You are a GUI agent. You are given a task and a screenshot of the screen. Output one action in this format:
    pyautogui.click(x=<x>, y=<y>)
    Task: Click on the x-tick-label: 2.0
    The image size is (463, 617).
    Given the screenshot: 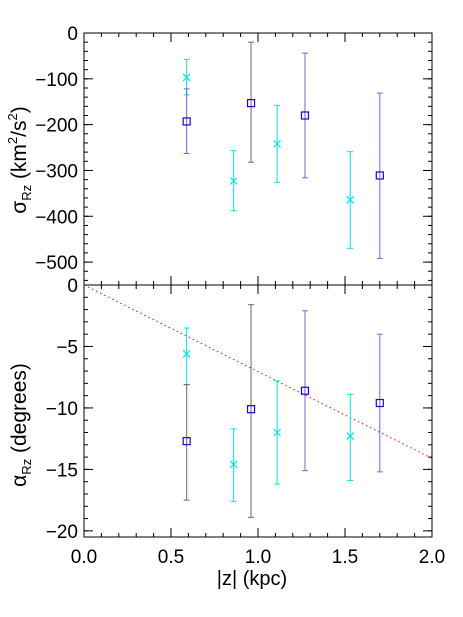 What is the action you would take?
    pyautogui.click(x=432, y=557)
    